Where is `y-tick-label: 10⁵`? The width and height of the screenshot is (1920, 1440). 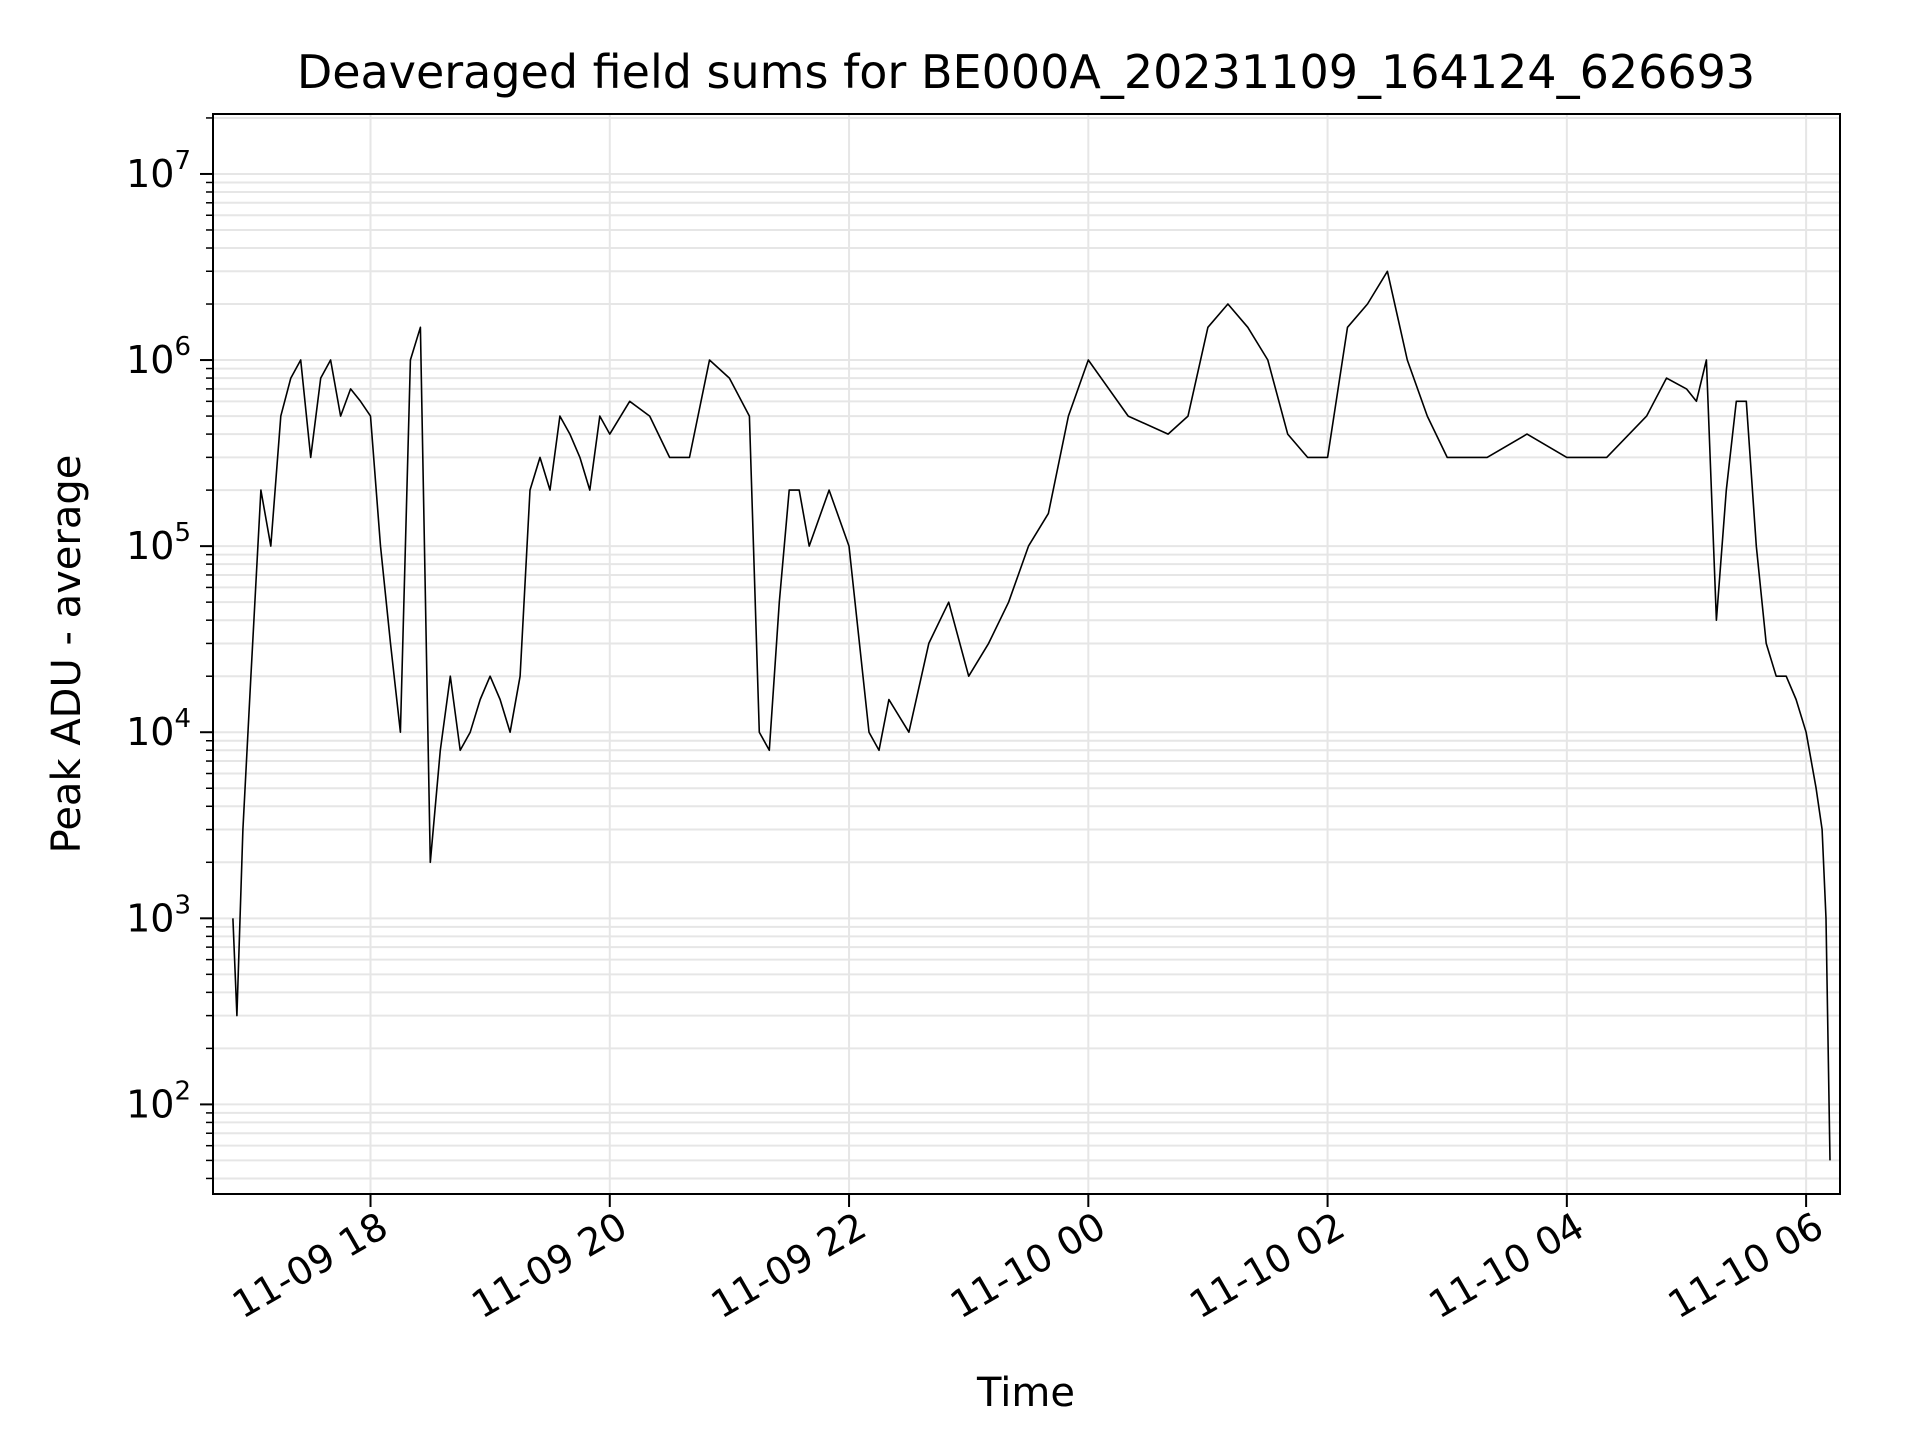 y-tick-label: 10⁵ is located at coordinates (158, 543).